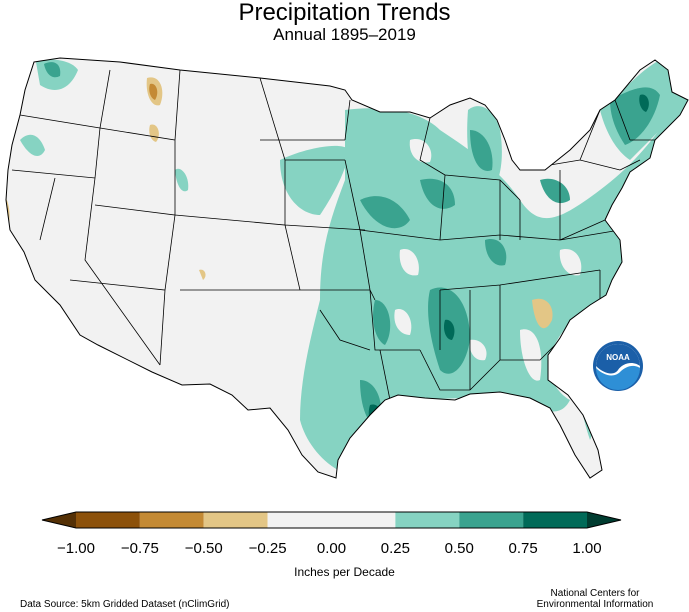  I want to click on legend-tick-label: 1.00, so click(587, 548).